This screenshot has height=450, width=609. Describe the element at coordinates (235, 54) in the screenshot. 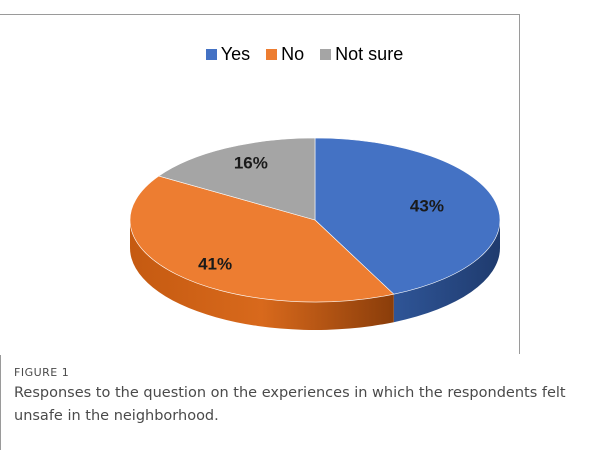

I see `legend-label: Yes` at that location.